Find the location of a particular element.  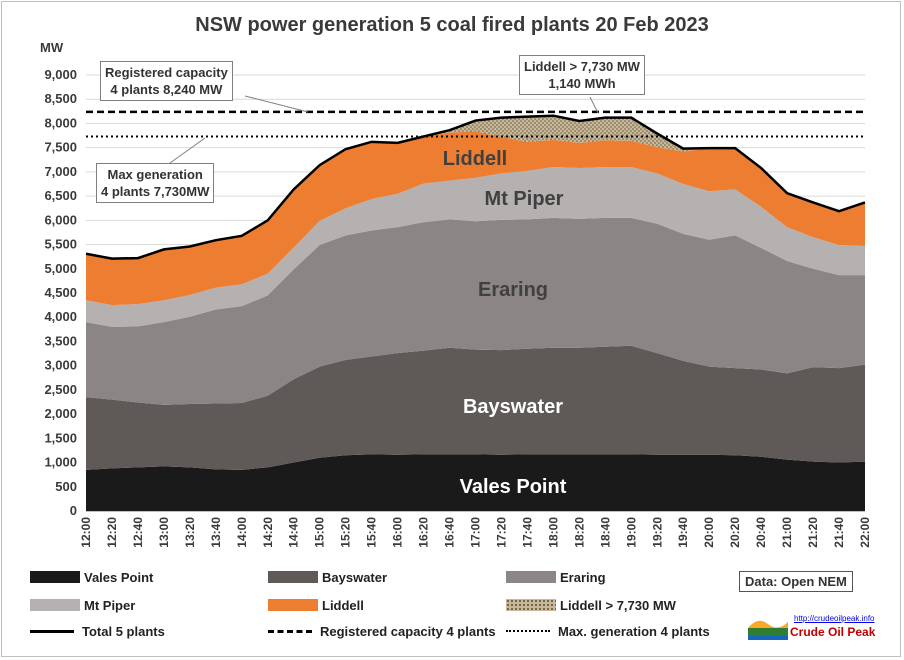

legend-item-mt-piper: Mt Piper is located at coordinates (82, 605).